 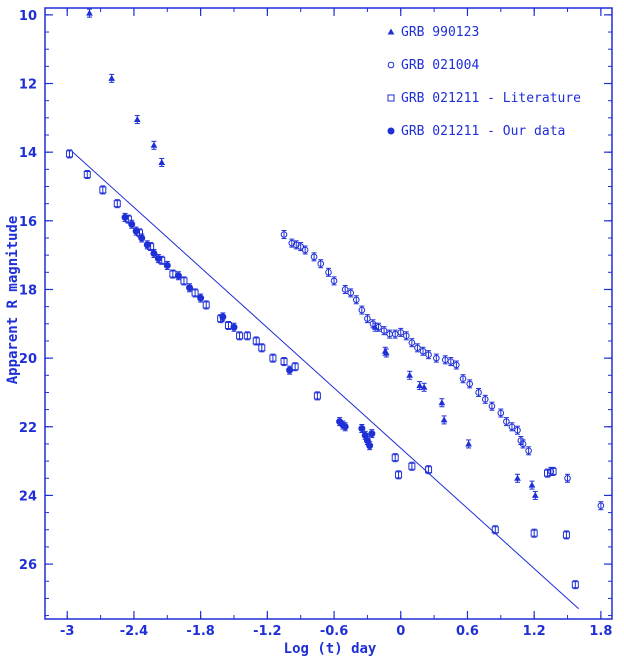 I want to click on legend-label: GRB 990123, so click(x=440, y=32).